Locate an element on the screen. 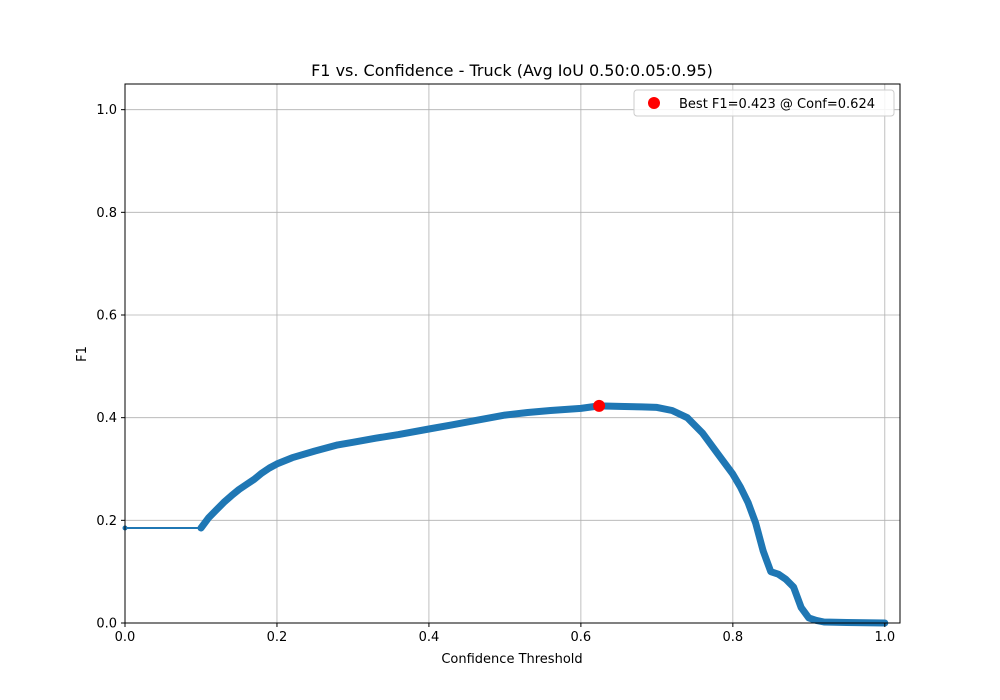  x-tick-label-3: 0.6 is located at coordinates (581, 637).